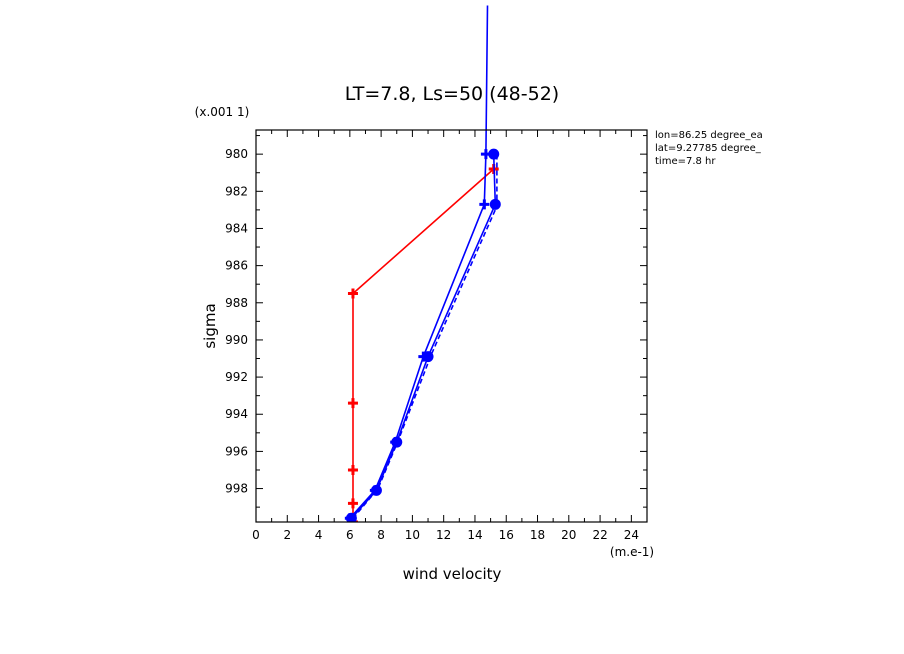 The width and height of the screenshot is (904, 654). Describe the element at coordinates (236, 489) in the screenshot. I see `y-tick-label: 998` at that location.